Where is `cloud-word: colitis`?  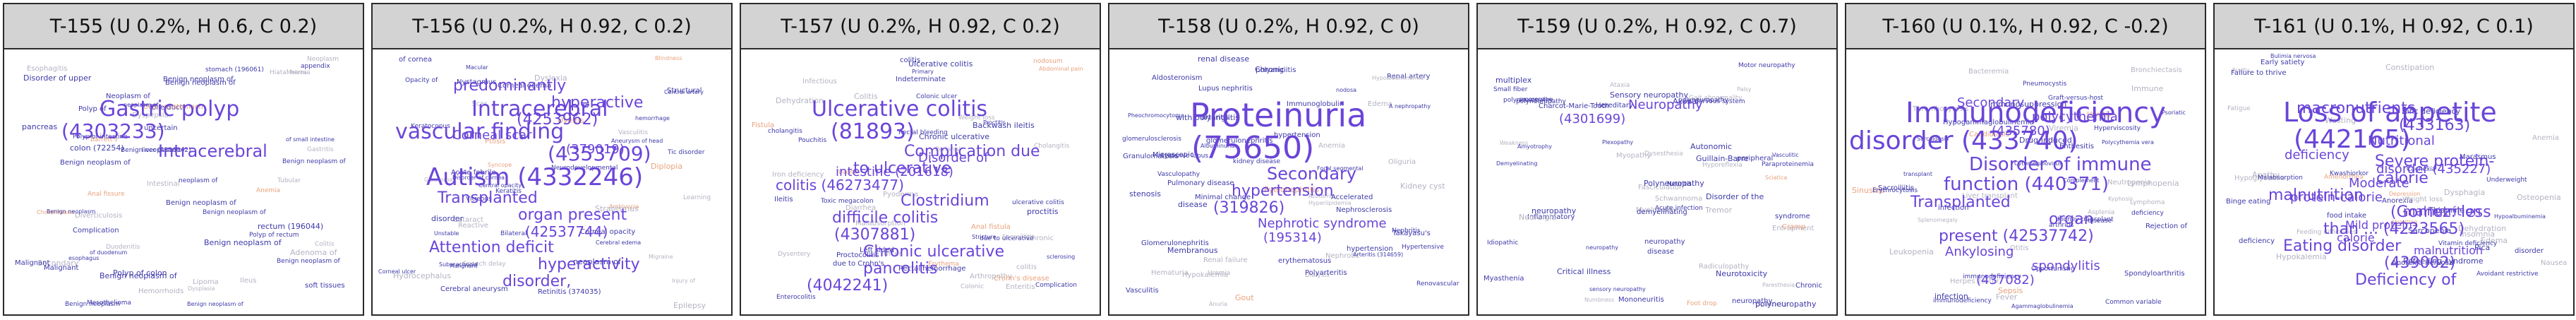
cloud-word: colitis is located at coordinates (1026, 267).